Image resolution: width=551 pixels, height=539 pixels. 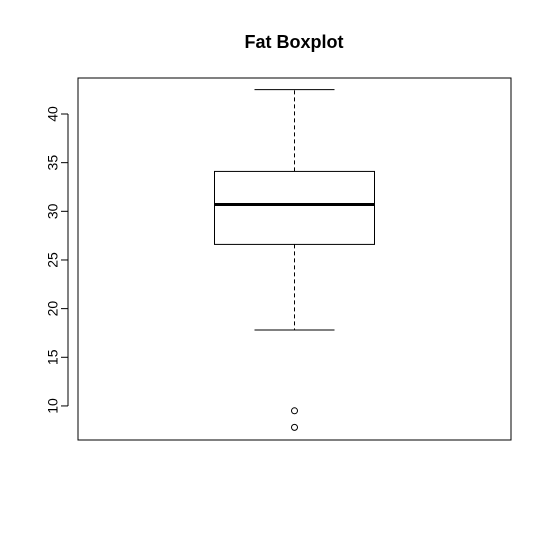 I want to click on y-axis: 10 15 20 25 30 35 40, so click(x=57, y=260).